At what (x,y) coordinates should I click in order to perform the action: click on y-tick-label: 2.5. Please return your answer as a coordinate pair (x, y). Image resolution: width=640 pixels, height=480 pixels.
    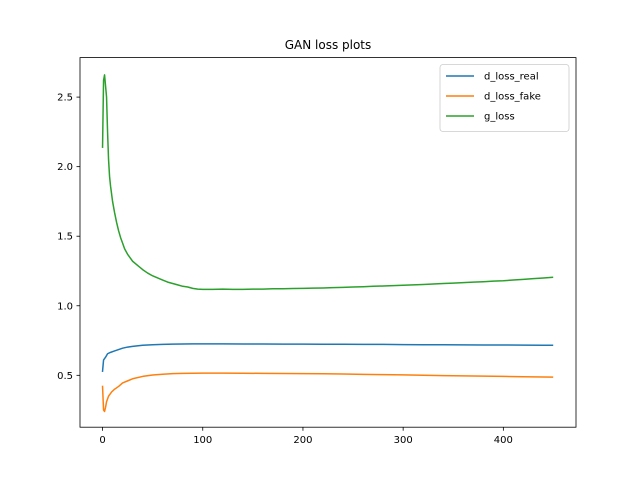
    Looking at the image, I should click on (65, 98).